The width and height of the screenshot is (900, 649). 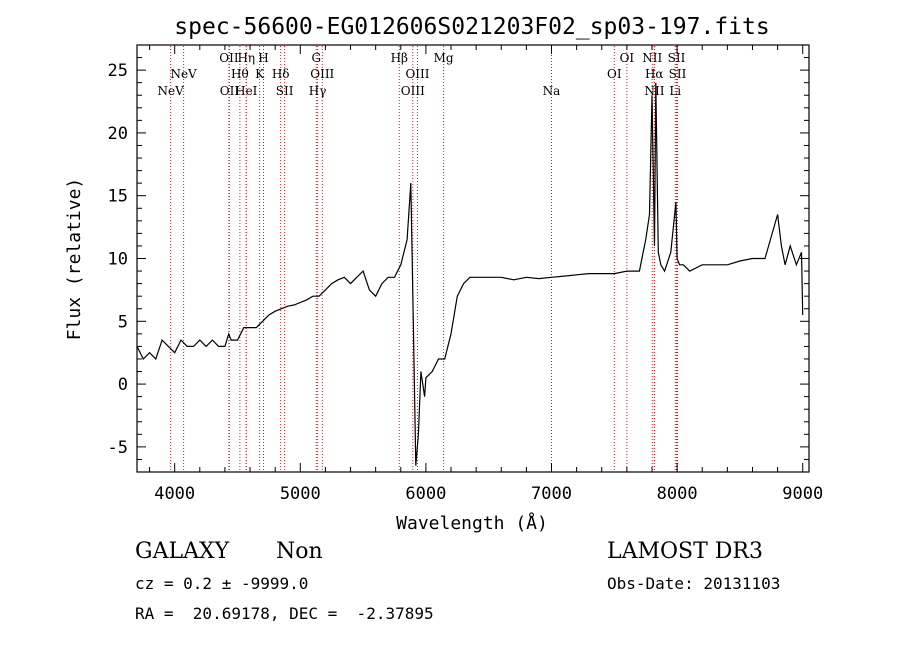 What do you see at coordinates (802, 494) in the screenshot?
I see `x-tick-label: 9000` at bounding box center [802, 494].